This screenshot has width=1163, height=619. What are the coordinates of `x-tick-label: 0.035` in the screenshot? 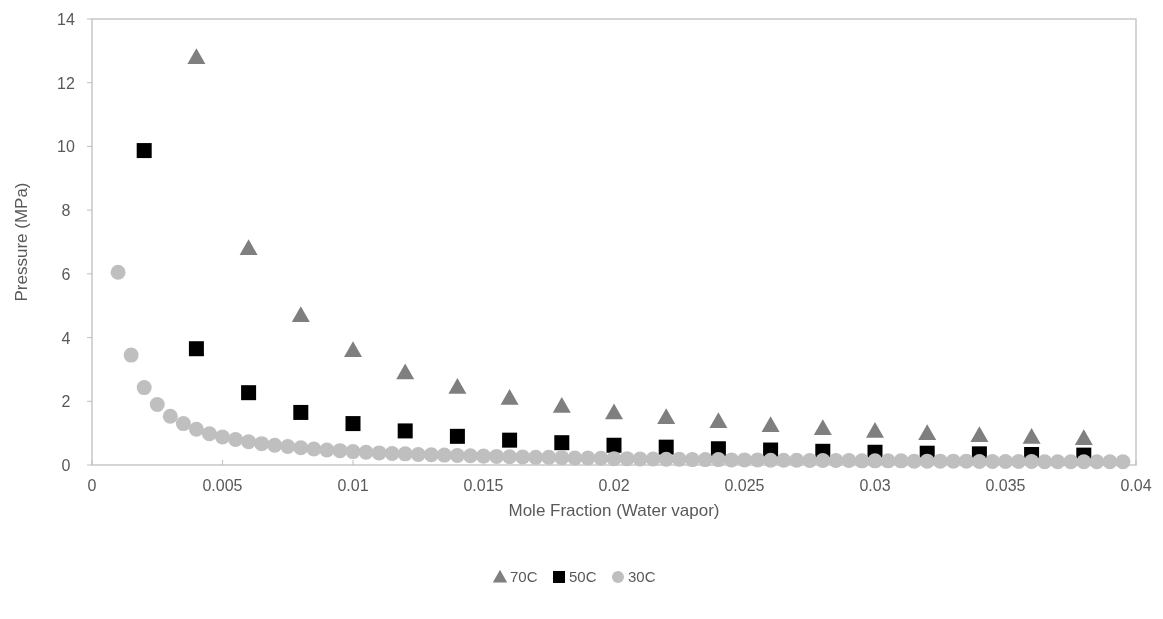 It's located at (1005, 485).